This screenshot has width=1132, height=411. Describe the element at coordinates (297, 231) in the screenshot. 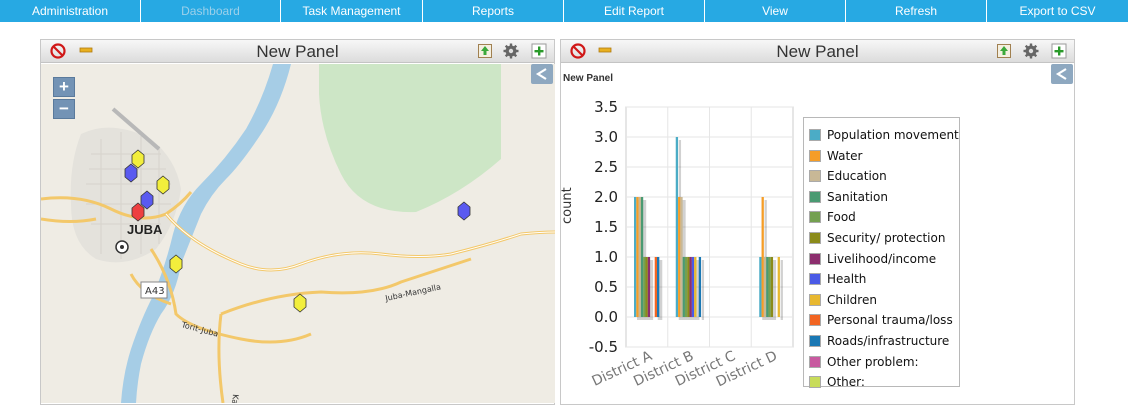

I see `map-markers` at that location.